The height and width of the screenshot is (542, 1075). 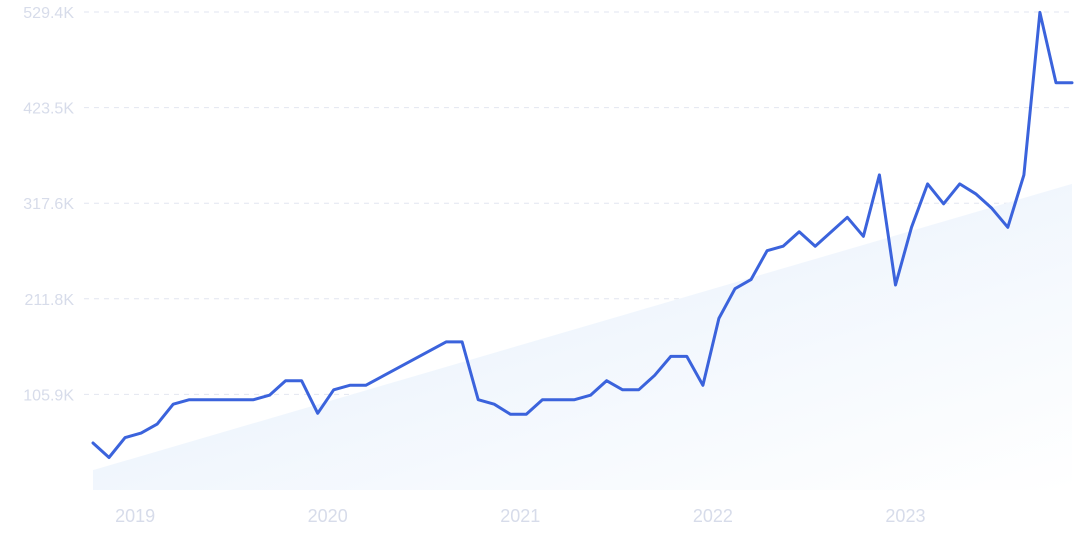 I want to click on x-tick-label: 2021, so click(x=520, y=516).